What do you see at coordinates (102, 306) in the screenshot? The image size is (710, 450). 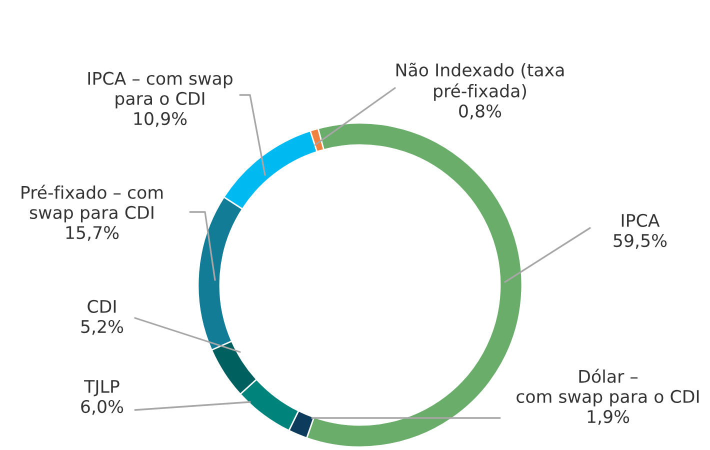 I see `slice-label: CDI` at bounding box center [102, 306].